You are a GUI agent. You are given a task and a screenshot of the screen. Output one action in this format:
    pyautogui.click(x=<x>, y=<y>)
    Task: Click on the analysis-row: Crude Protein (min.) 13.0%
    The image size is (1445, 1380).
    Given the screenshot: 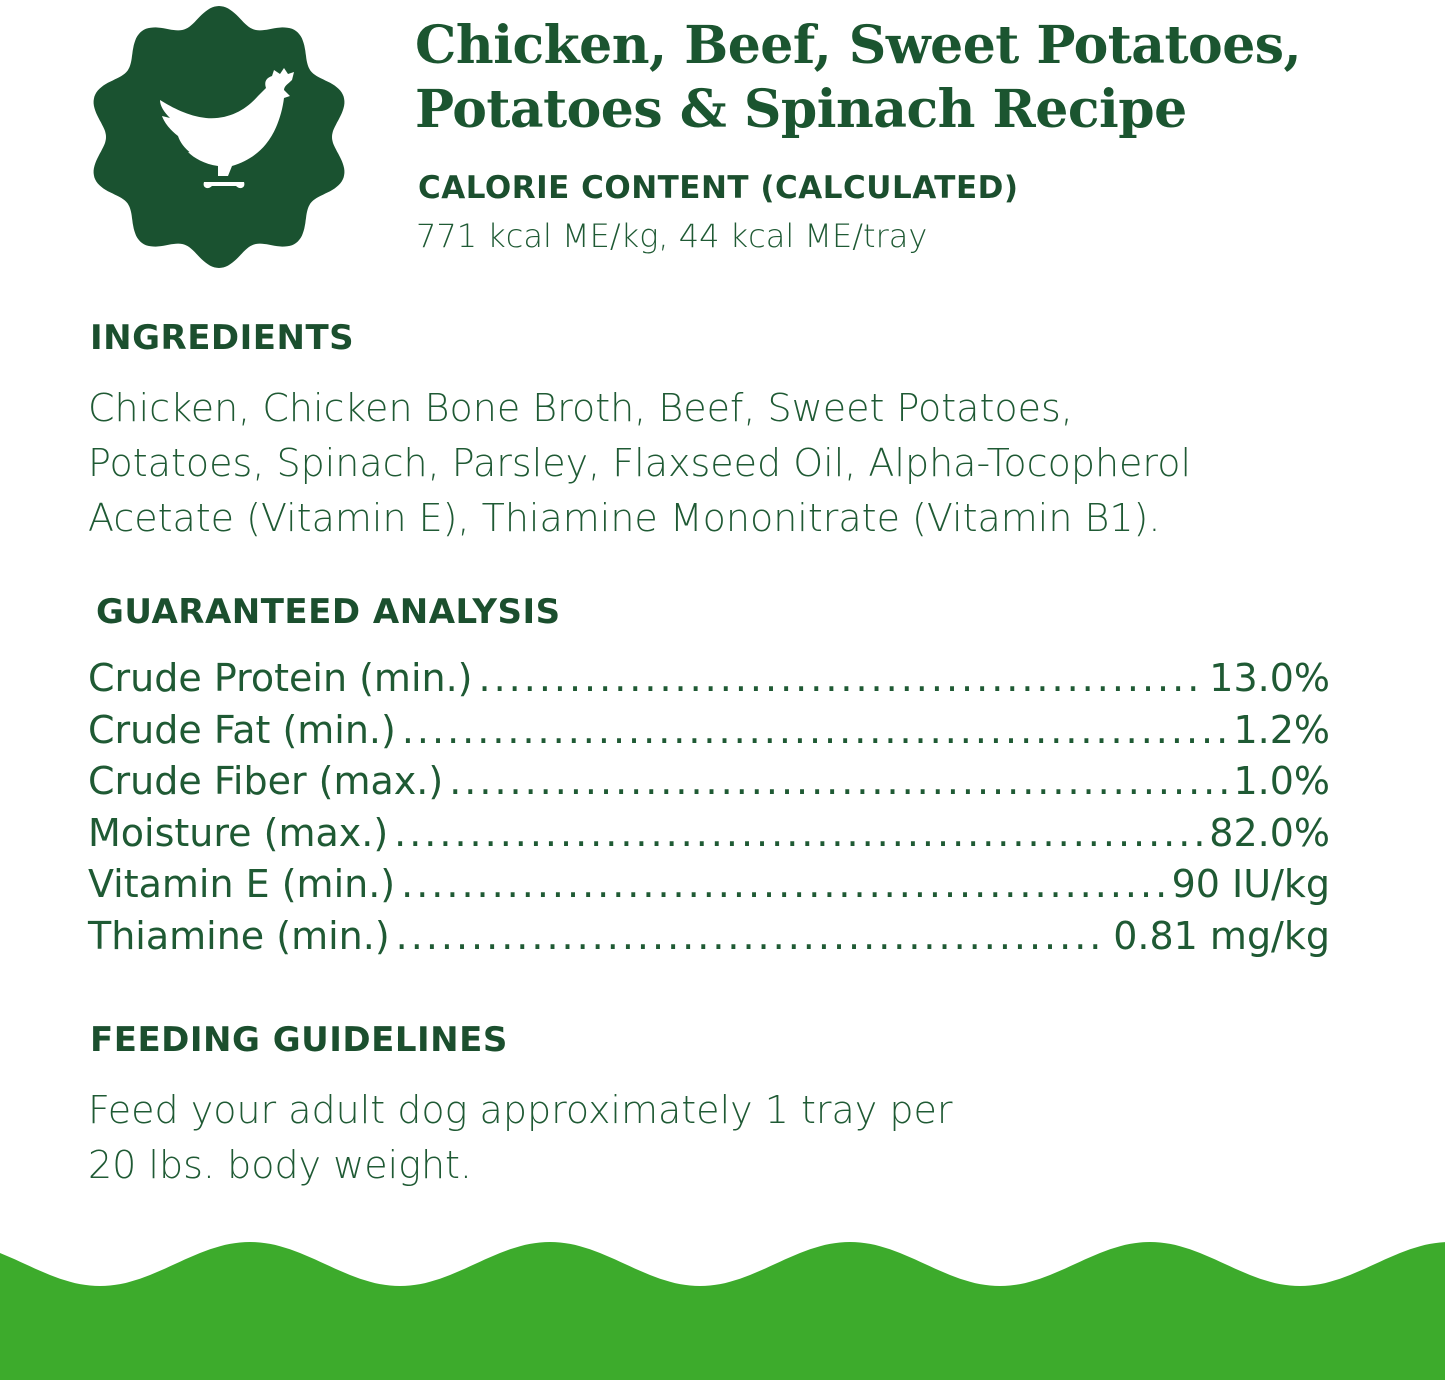 What is the action you would take?
    pyautogui.click(x=709, y=682)
    